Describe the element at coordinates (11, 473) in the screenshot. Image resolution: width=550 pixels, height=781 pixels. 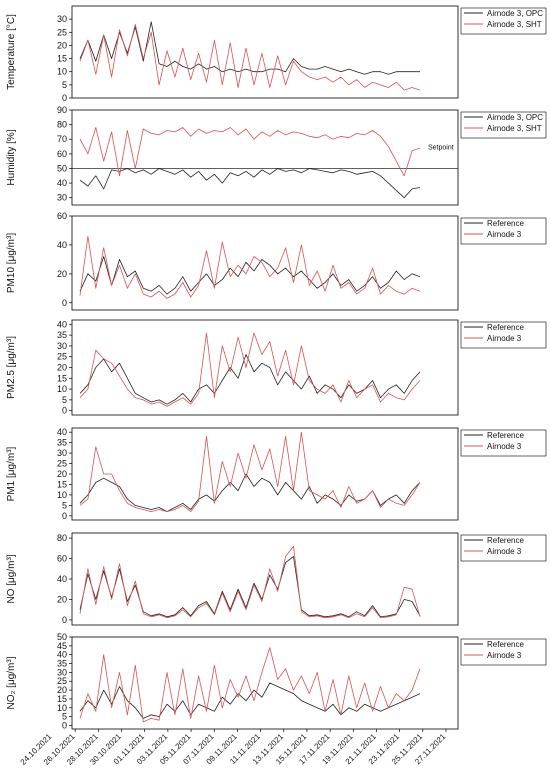
I see `y-axis-label: PM1 [μg/m³]` at that location.